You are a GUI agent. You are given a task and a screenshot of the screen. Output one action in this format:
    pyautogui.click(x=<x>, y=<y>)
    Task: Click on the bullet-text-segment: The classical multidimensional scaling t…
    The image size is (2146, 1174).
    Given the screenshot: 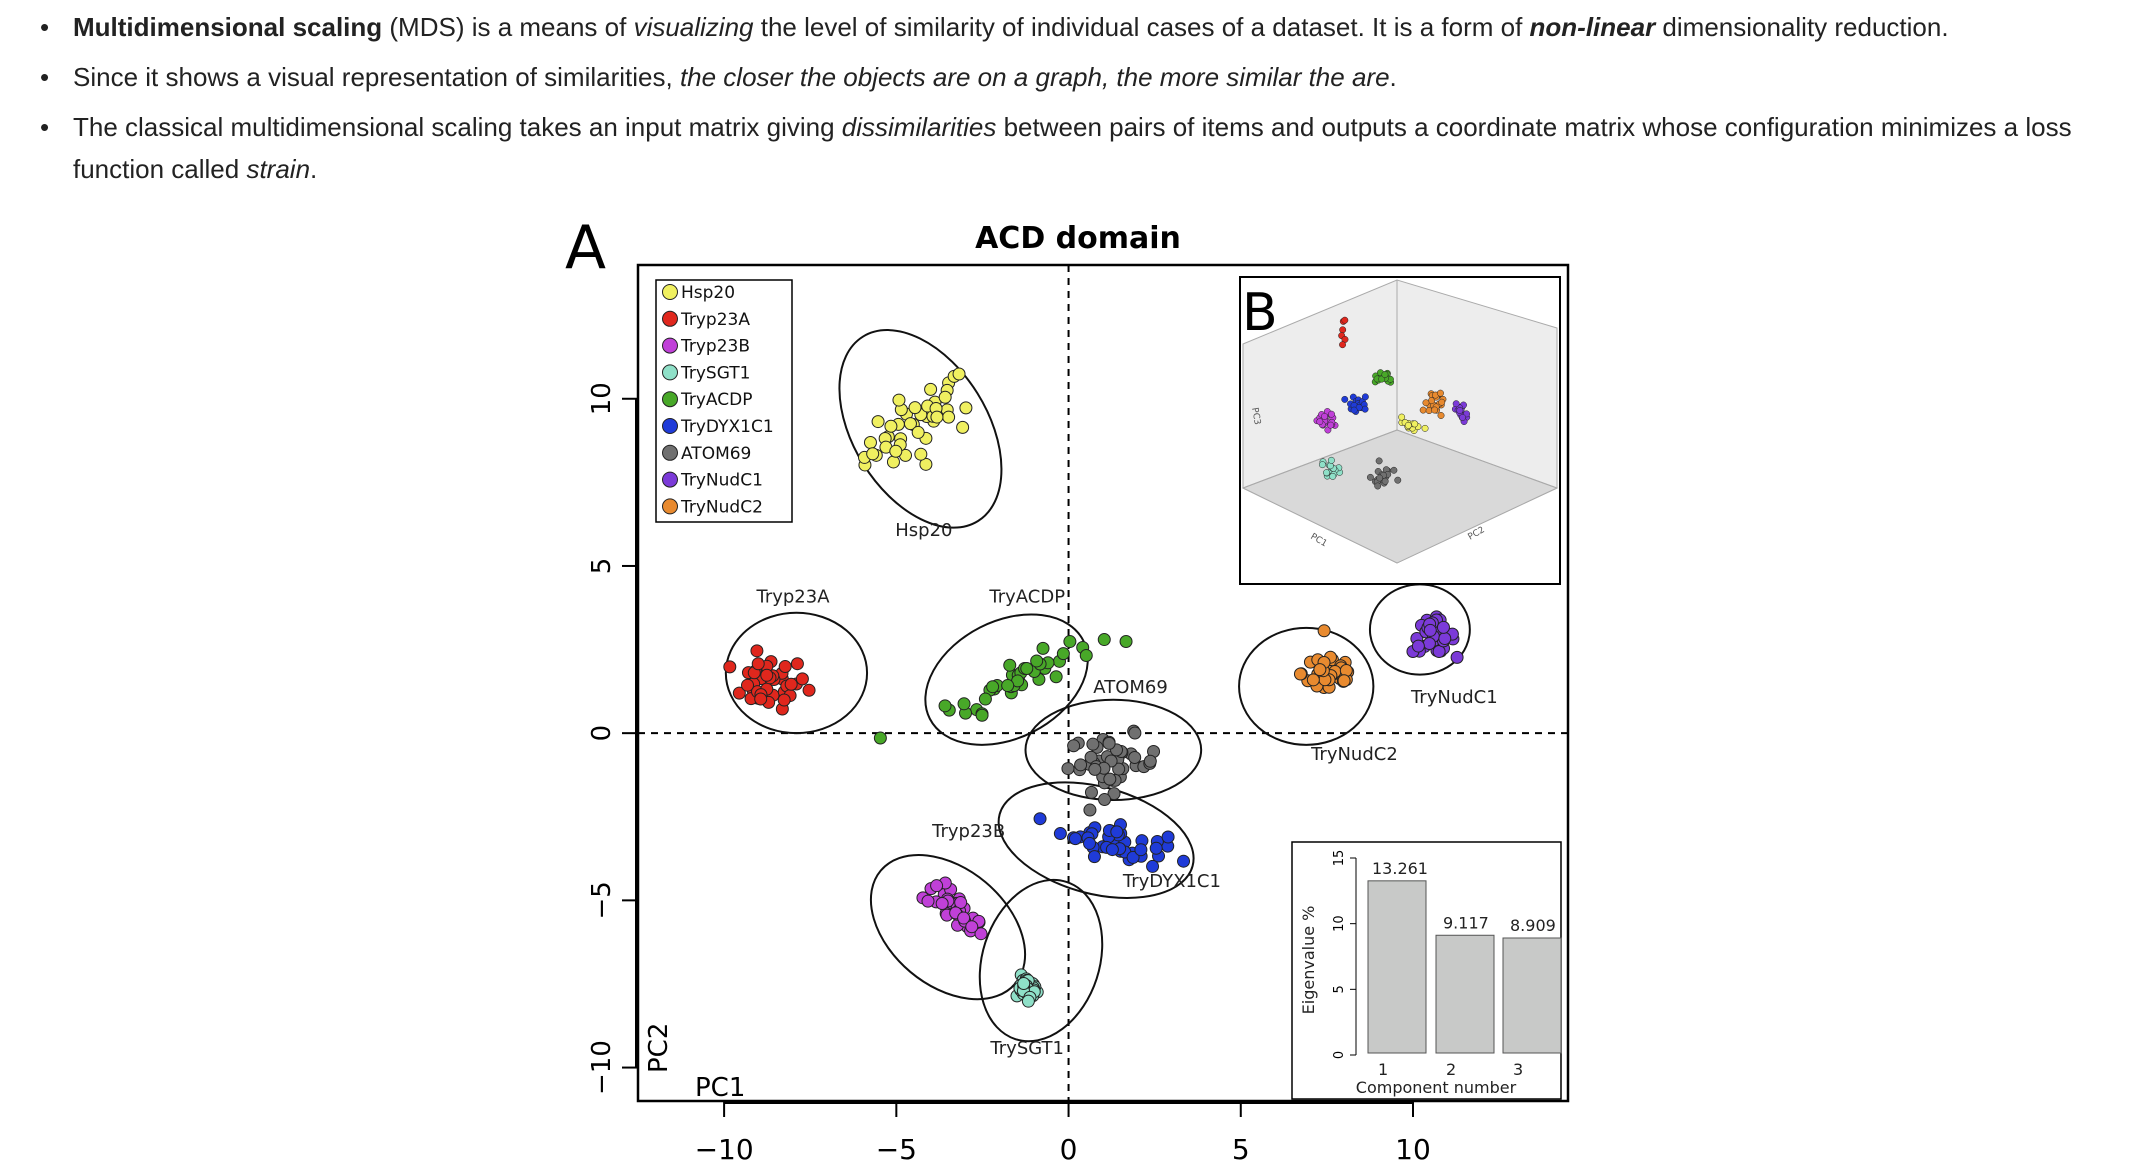 What is the action you would take?
    pyautogui.click(x=457, y=127)
    